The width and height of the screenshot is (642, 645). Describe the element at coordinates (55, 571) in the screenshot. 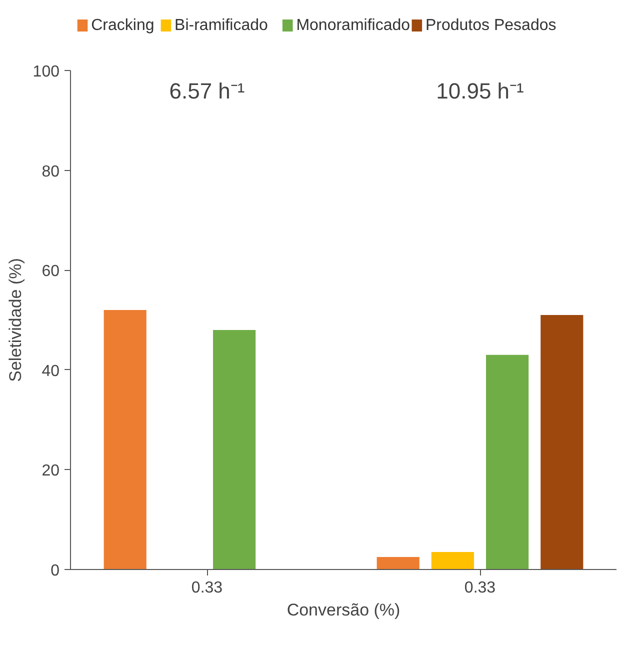

I see `y-tick-label: 0` at that location.